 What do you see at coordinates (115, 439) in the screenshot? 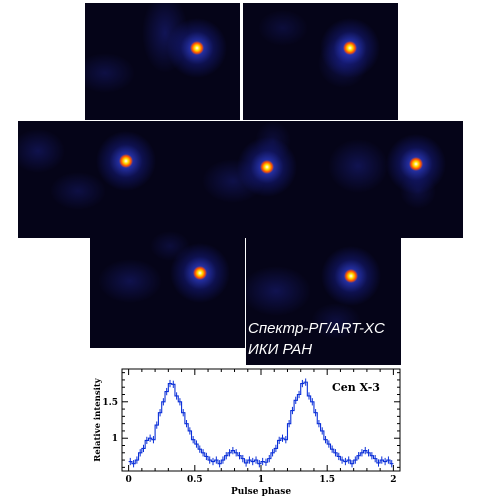
I see `y-tick-label: 1` at bounding box center [115, 439].